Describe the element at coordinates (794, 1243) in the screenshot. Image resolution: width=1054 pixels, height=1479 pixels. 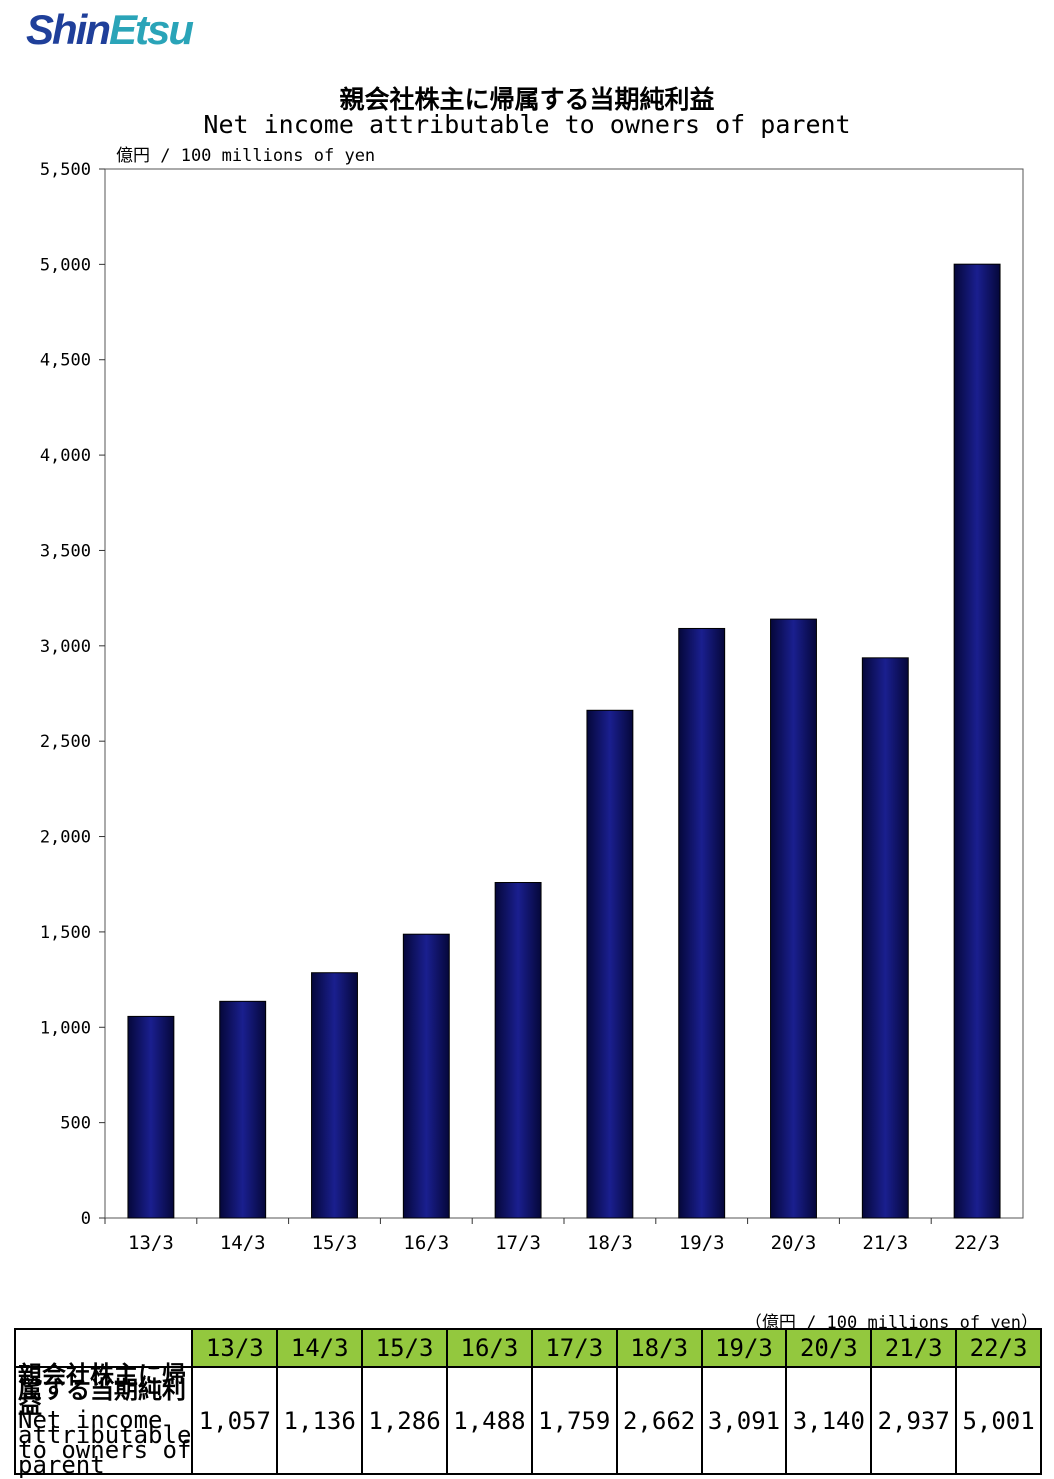
I see `x-tick-label: 20/3` at that location.